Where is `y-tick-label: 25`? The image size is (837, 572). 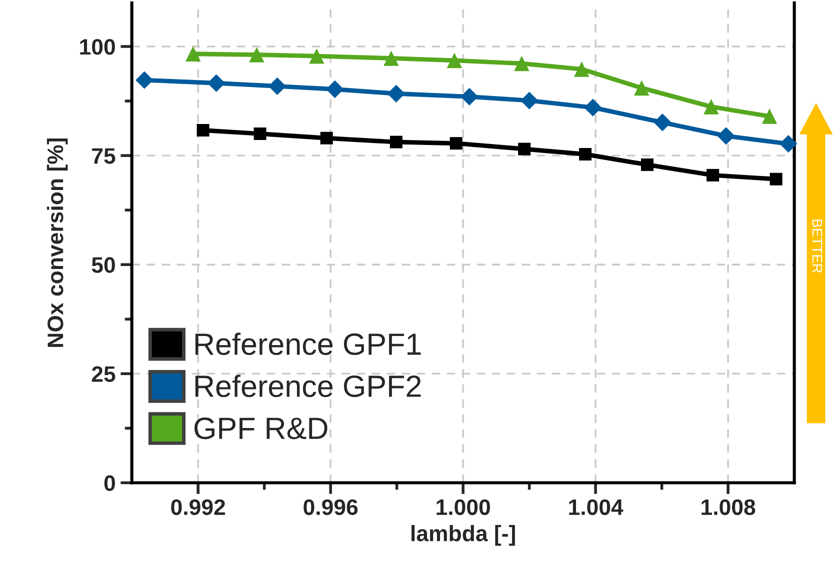
y-tick-label: 25 is located at coordinates (104, 374).